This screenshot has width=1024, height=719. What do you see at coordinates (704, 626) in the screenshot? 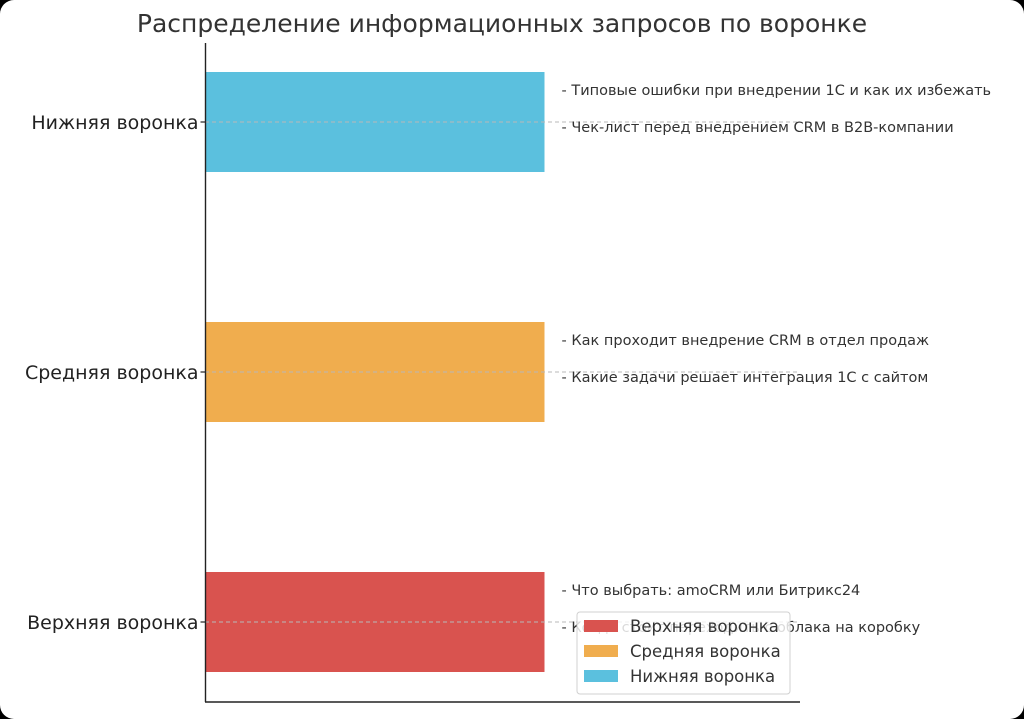
I see `legend-label: Верхняя воронка` at bounding box center [704, 626].